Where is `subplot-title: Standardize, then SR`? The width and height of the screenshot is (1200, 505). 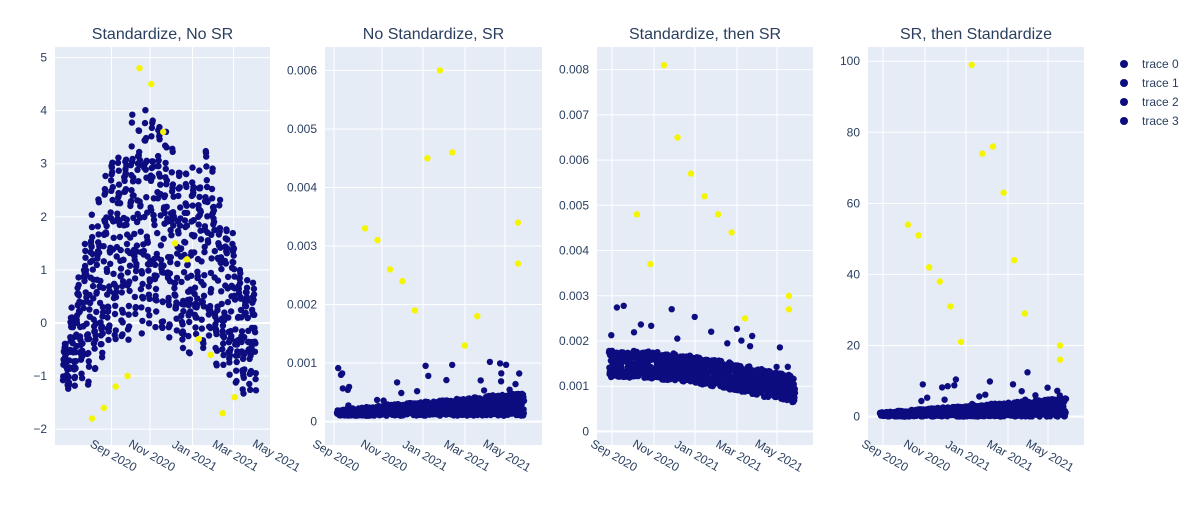
subplot-title: Standardize, then SR is located at coordinates (705, 34).